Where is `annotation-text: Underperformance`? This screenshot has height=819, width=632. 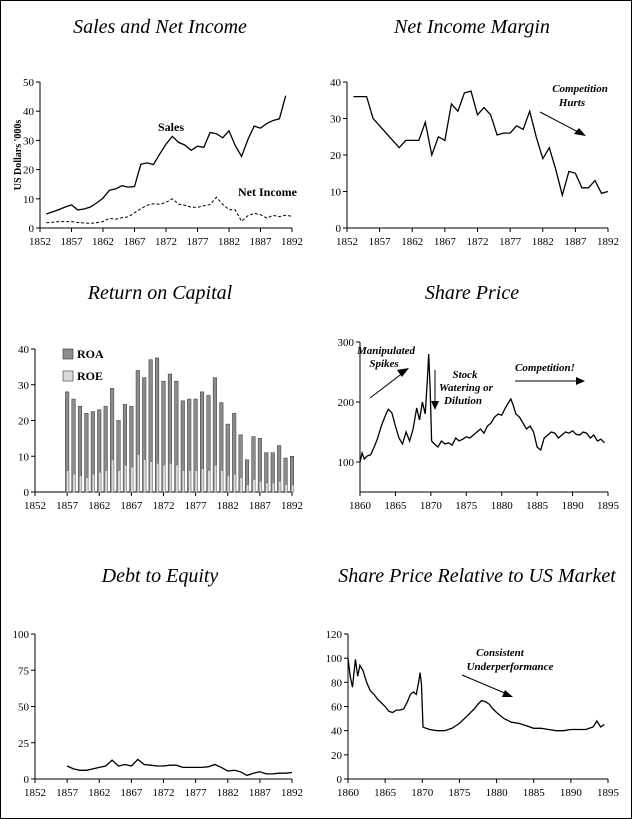 annotation-text: Underperformance is located at coordinates (510, 667).